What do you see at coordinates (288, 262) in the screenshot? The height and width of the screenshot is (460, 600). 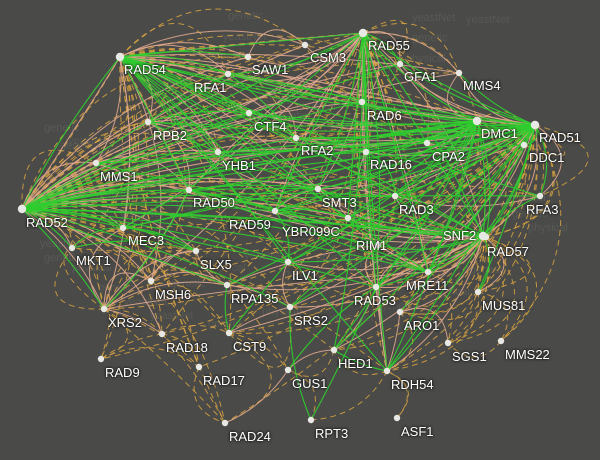 I see `graph-node-ilv1` at bounding box center [288, 262].